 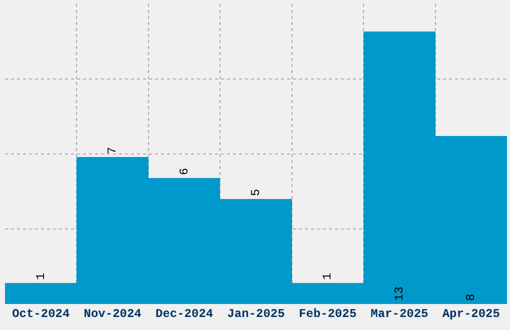 What do you see at coordinates (327, 314) in the screenshot?
I see `x-tick-label: Feb-2025` at bounding box center [327, 314].